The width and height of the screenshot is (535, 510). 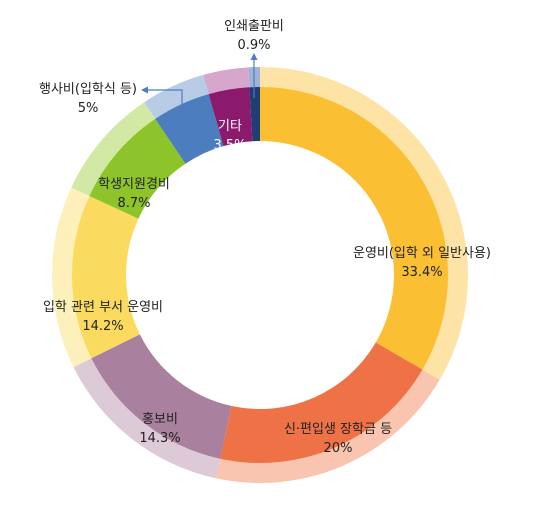 What do you see at coordinates (88, 108) in the screenshot?
I see `slice-value-event: 5%` at bounding box center [88, 108].